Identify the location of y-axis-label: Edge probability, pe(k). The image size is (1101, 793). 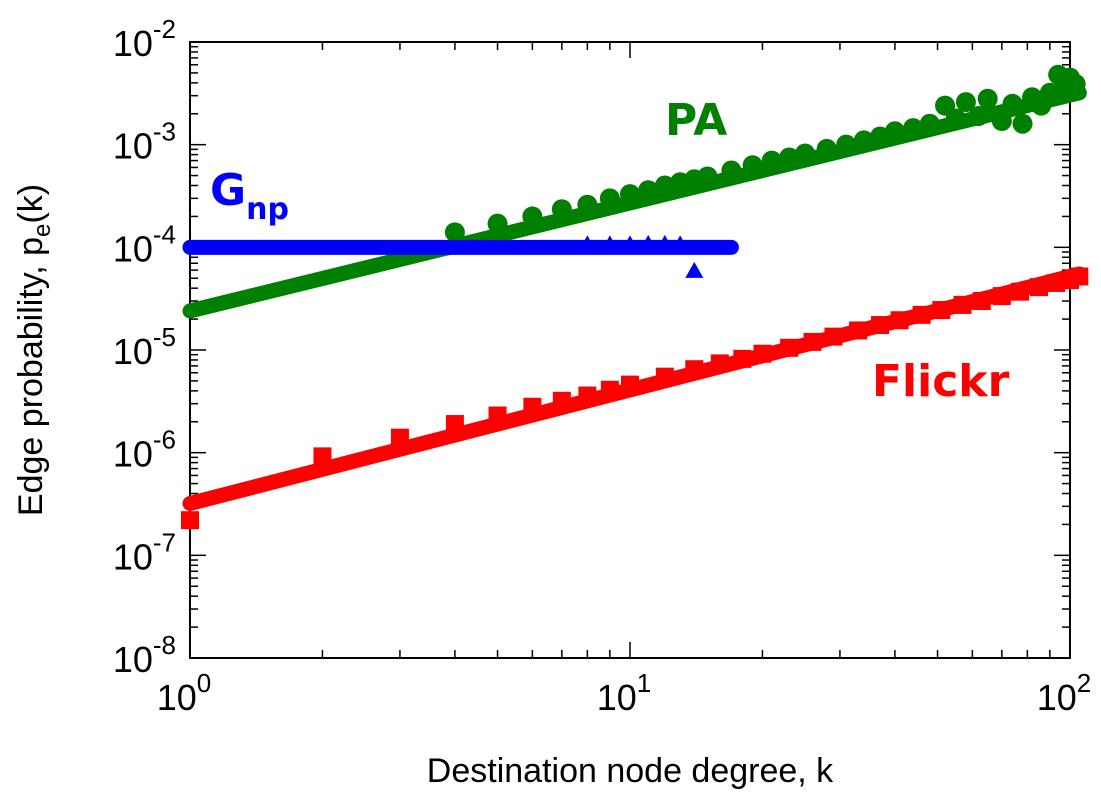
(34, 350).